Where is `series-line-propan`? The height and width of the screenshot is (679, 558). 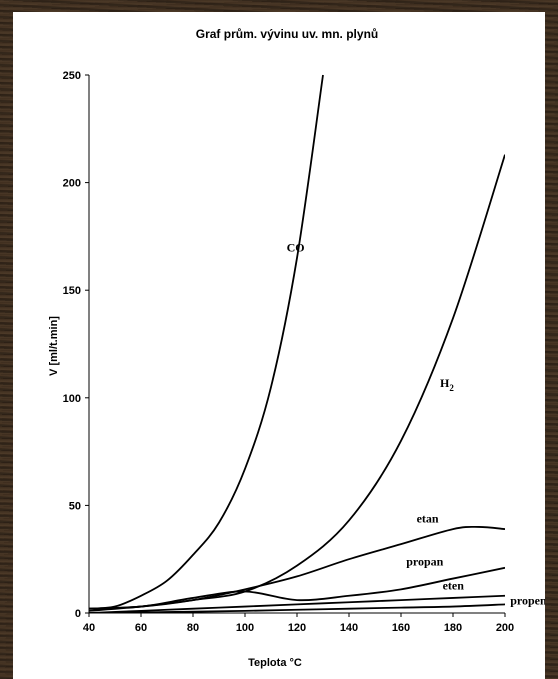
series-line-propan is located at coordinates (297, 588).